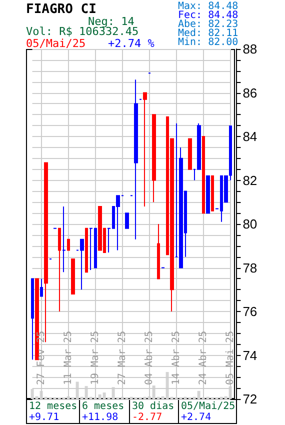 The height and width of the screenshot is (425, 285). What do you see at coordinates (250, 399) in the screenshot?
I see `y-tick-label: 72` at bounding box center [250, 399].